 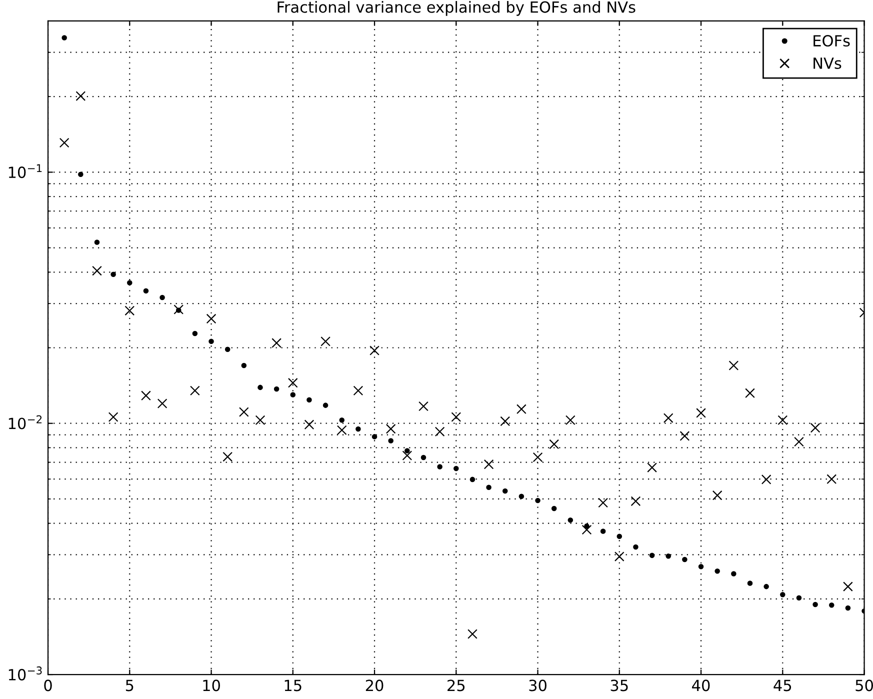 What do you see at coordinates (832, 40) in the screenshot?
I see `legend-label: EOFs` at bounding box center [832, 40].